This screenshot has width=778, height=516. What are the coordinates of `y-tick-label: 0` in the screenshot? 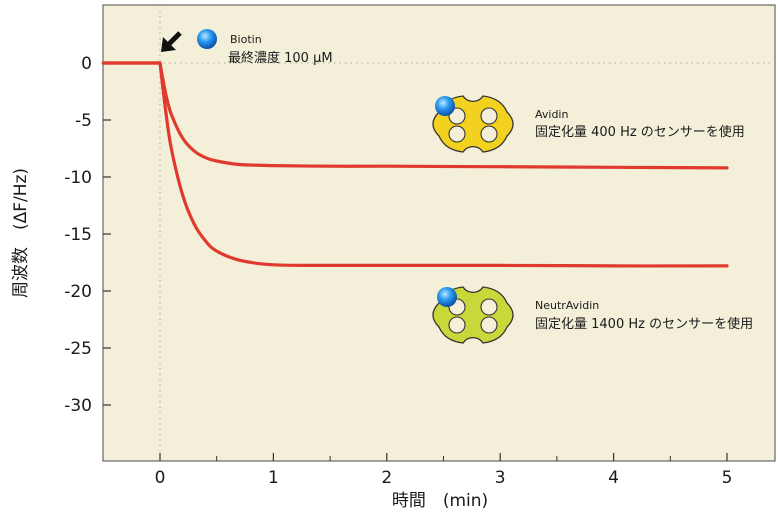 It's located at (86, 64).